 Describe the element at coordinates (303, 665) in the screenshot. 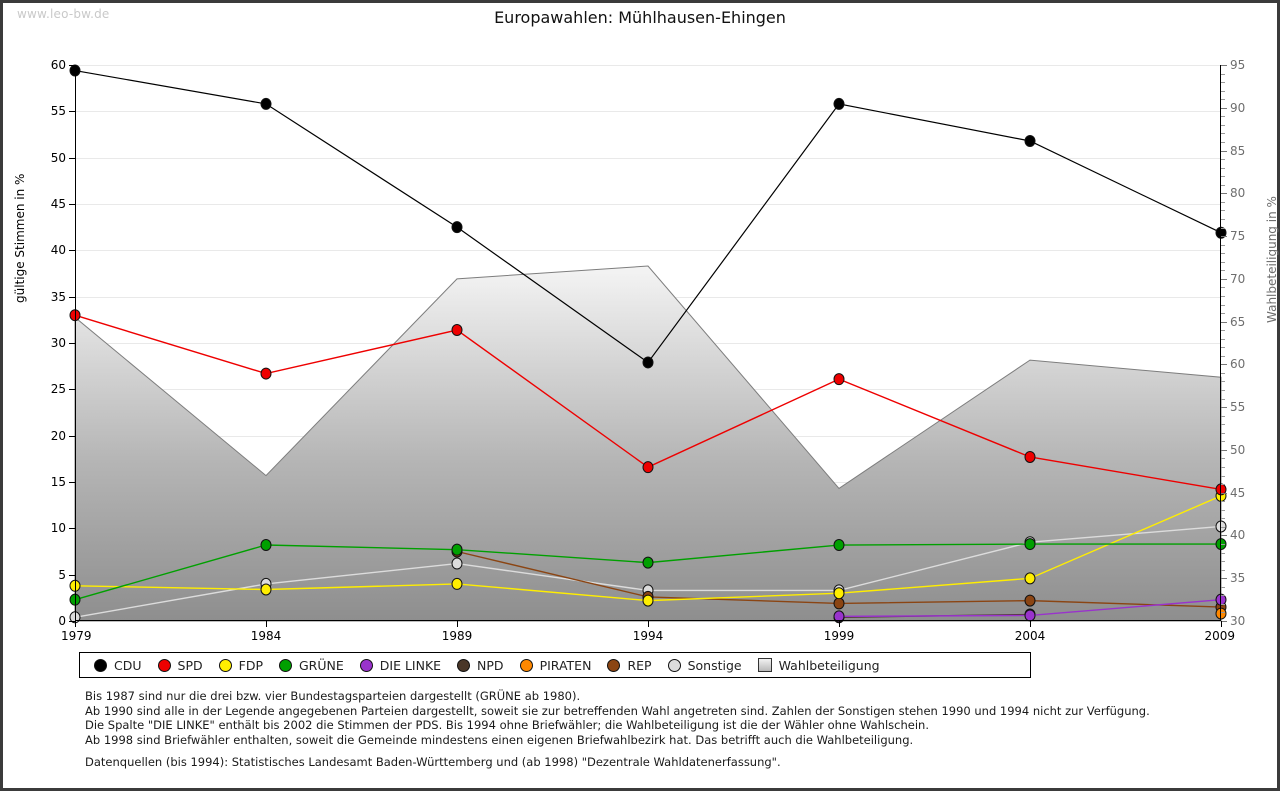

I see `legend-item-grüne: GRÜNE` at that location.